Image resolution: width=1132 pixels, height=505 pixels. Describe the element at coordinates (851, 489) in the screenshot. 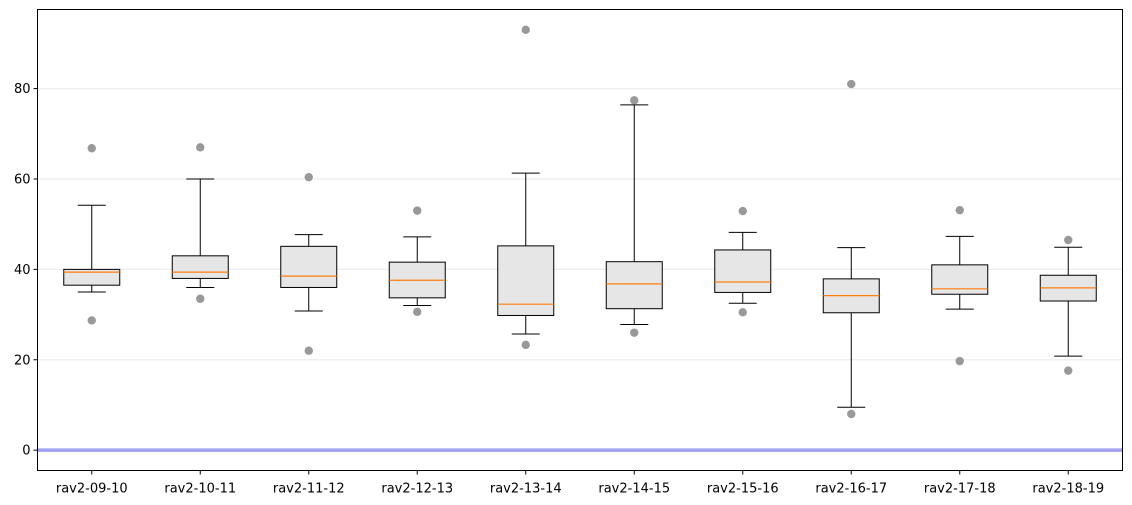

I see `x-tick-label: rav2-16-17` at that location.